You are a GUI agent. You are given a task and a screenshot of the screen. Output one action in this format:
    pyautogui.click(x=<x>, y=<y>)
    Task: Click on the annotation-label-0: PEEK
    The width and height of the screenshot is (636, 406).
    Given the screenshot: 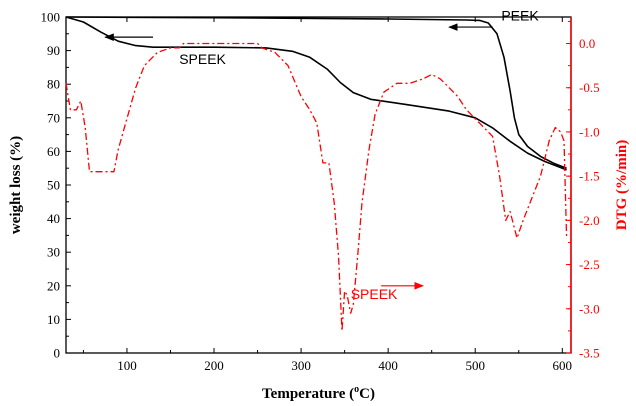 What is the action you would take?
    pyautogui.click(x=520, y=15)
    